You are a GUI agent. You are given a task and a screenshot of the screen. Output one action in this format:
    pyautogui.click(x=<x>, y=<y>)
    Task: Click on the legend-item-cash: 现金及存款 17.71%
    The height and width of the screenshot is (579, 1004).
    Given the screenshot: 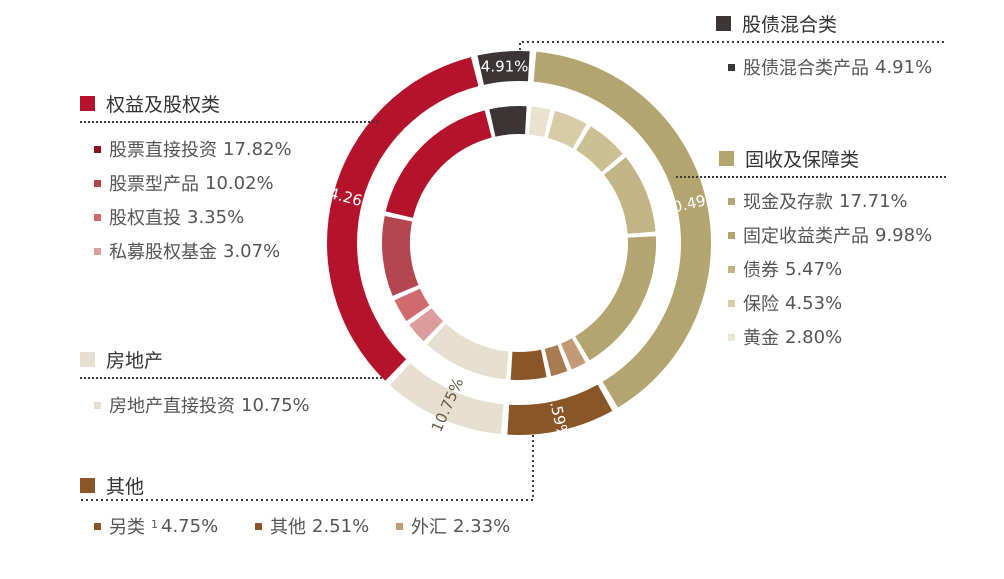 What is the action you would take?
    pyautogui.click(x=818, y=201)
    